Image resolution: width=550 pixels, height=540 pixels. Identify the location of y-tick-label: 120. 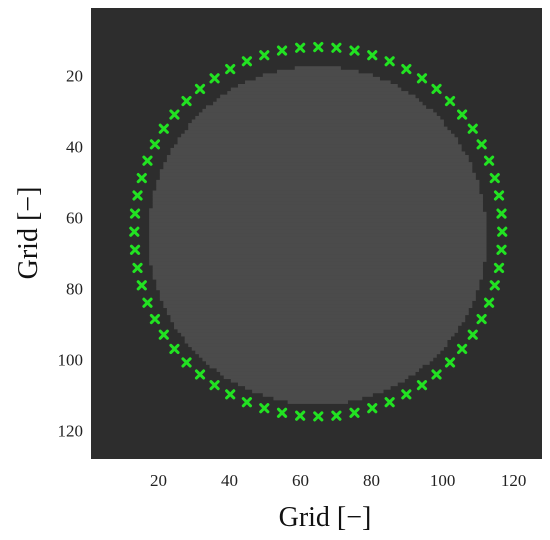
(71, 431).